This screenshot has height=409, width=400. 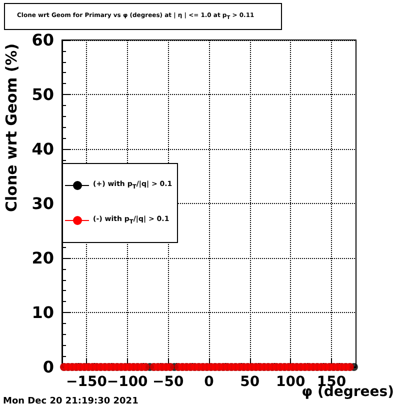 I want to click on y-tick-label: 10, so click(x=43, y=312).